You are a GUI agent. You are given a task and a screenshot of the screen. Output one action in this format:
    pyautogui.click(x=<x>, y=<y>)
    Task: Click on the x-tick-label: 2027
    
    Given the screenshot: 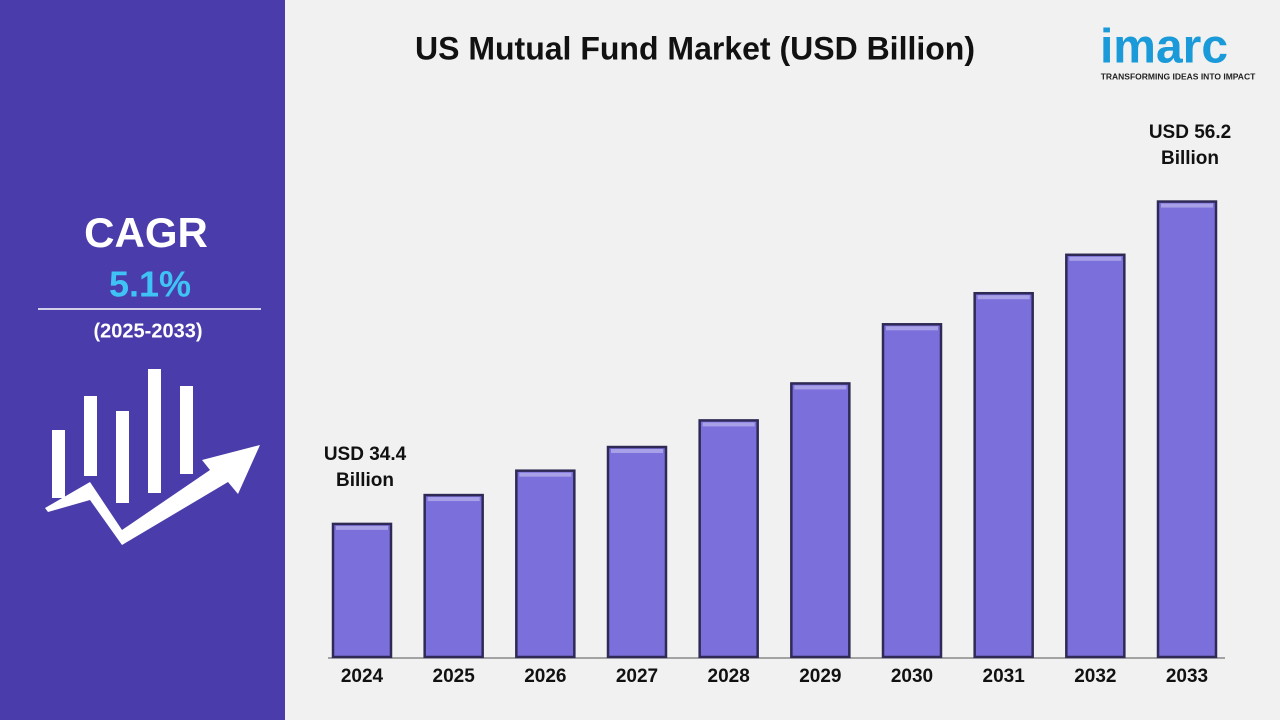 What is the action you would take?
    pyautogui.click(x=637, y=676)
    